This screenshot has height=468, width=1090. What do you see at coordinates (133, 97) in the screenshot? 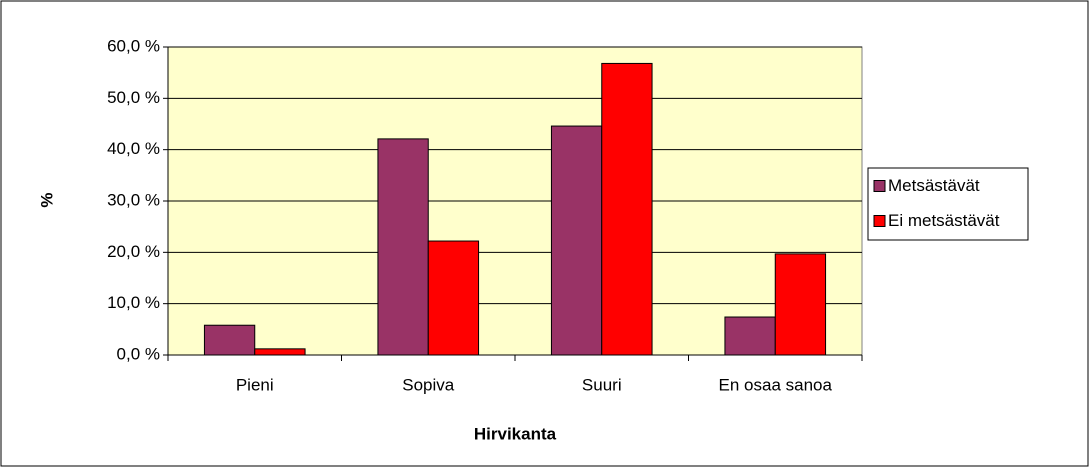
I see `y-tick-label: 50,0 %` at bounding box center [133, 97].